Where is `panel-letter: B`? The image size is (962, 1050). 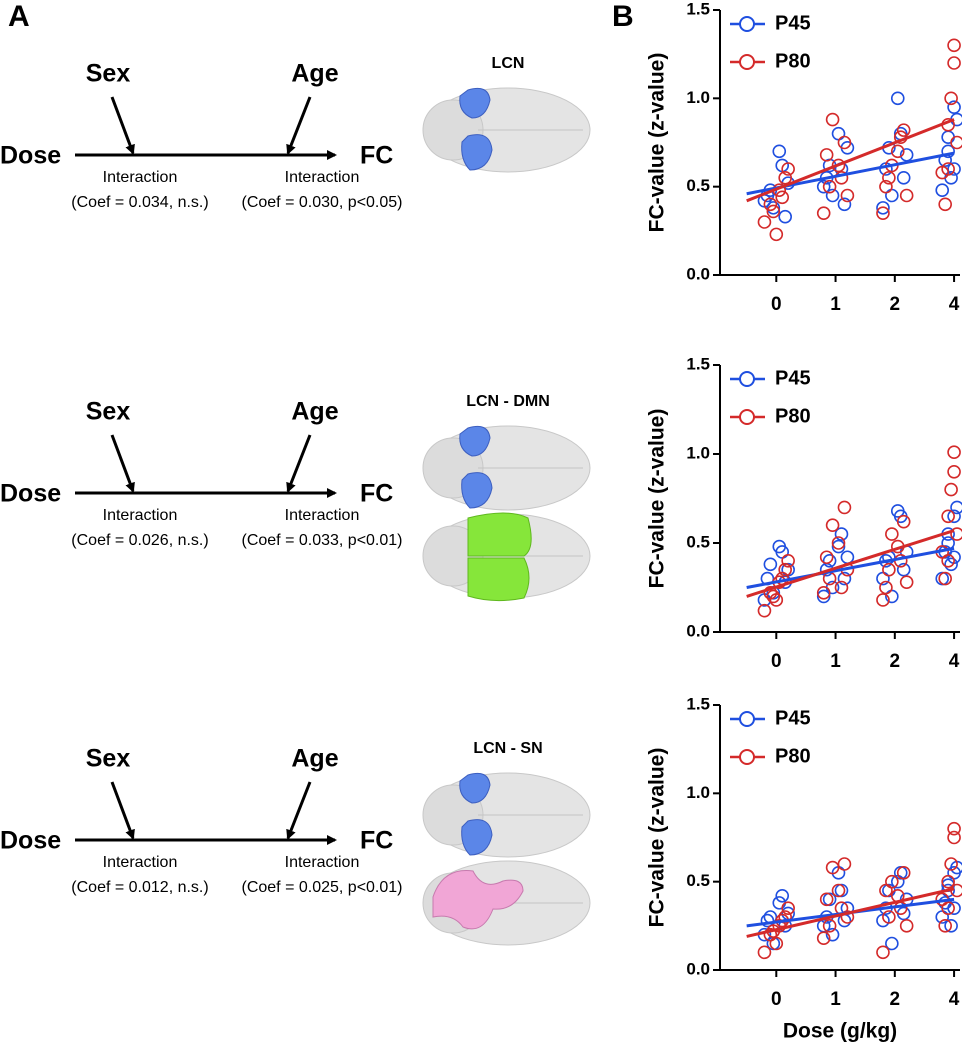
panel-letter: B is located at coordinates (623, 16).